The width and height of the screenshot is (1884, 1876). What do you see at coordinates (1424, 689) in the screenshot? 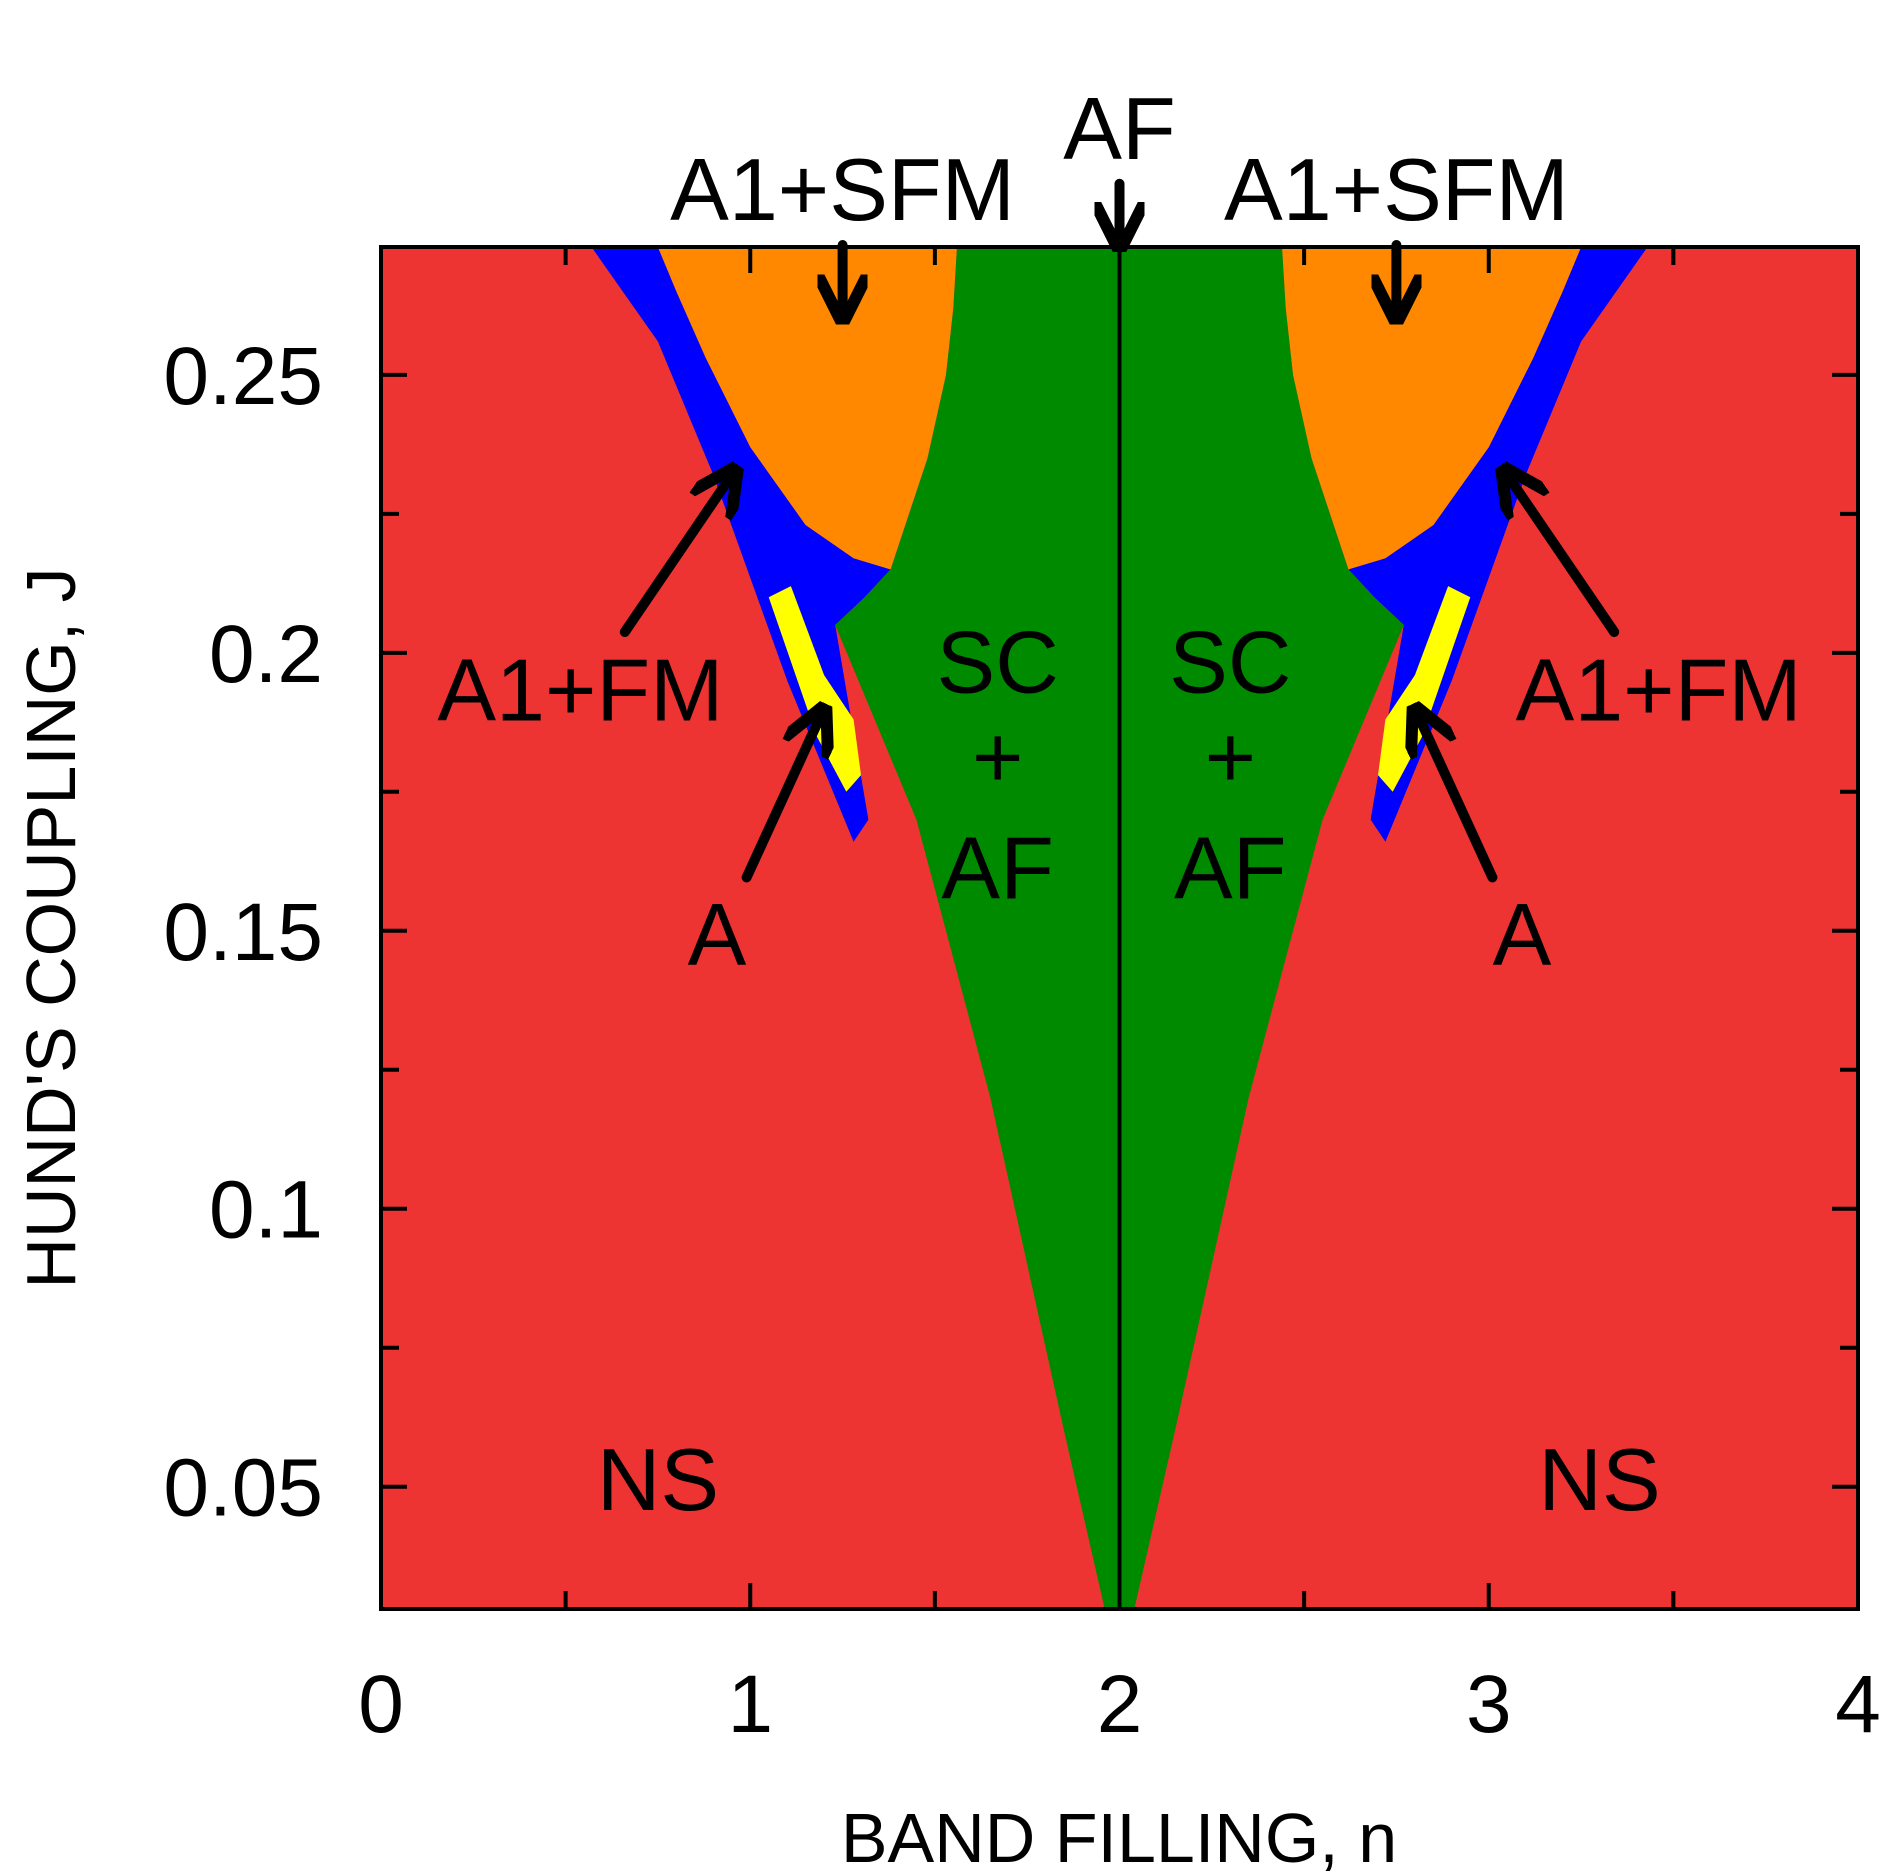
I see `region-a-right` at bounding box center [1424, 689].